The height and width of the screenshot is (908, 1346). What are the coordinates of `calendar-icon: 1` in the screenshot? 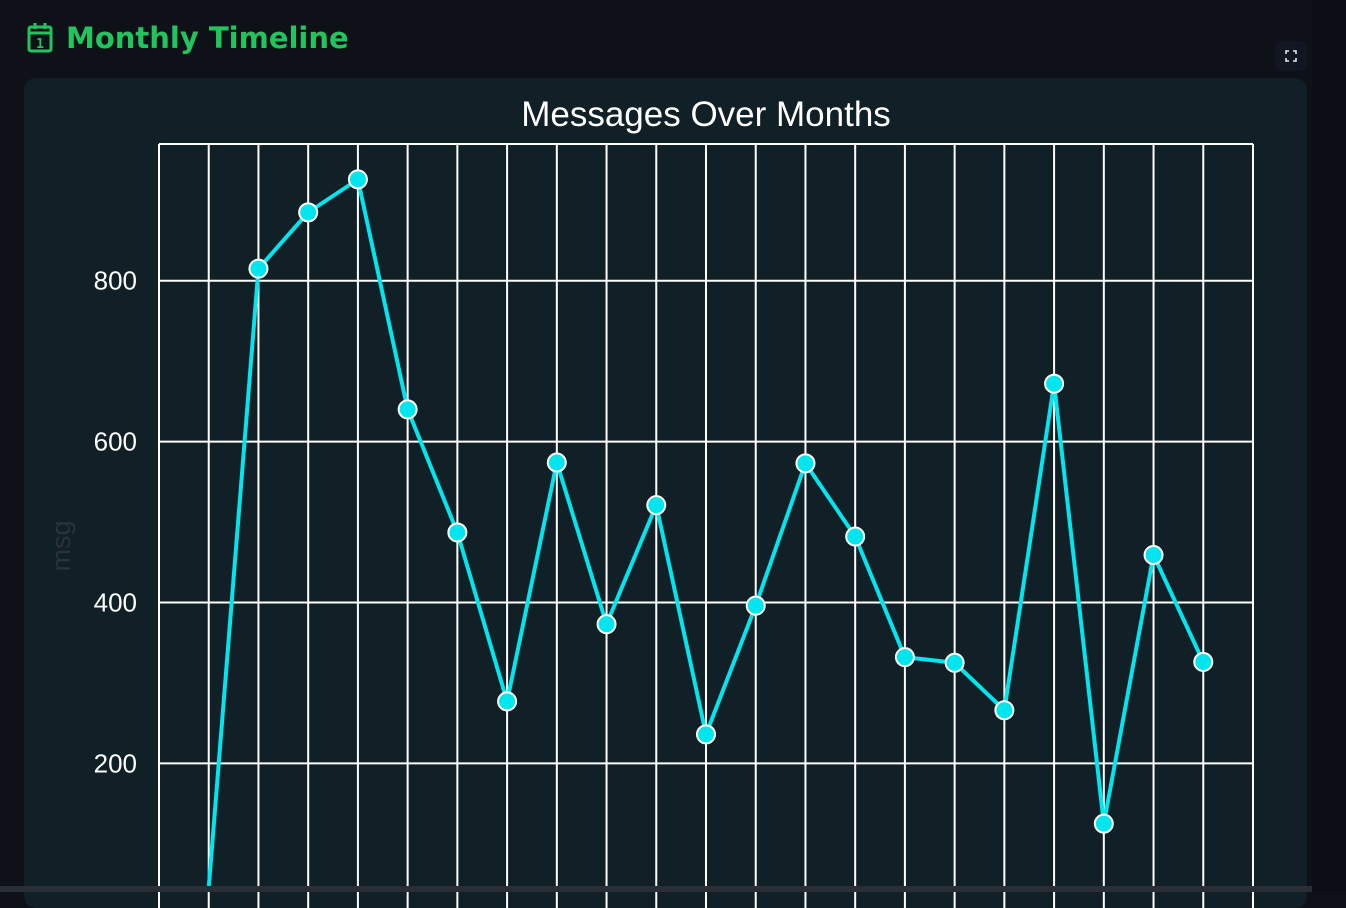 It's located at (41, 38).